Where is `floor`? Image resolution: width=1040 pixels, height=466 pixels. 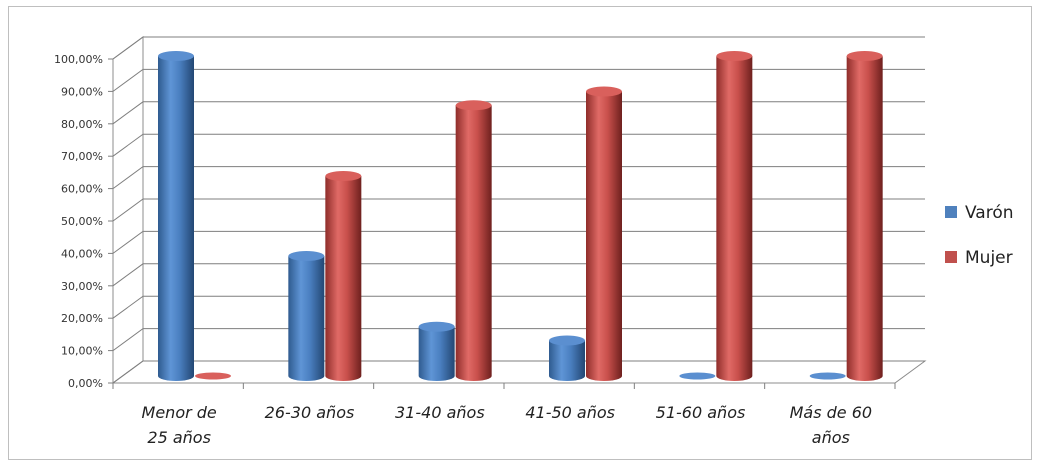 floor is located at coordinates (519, 372).